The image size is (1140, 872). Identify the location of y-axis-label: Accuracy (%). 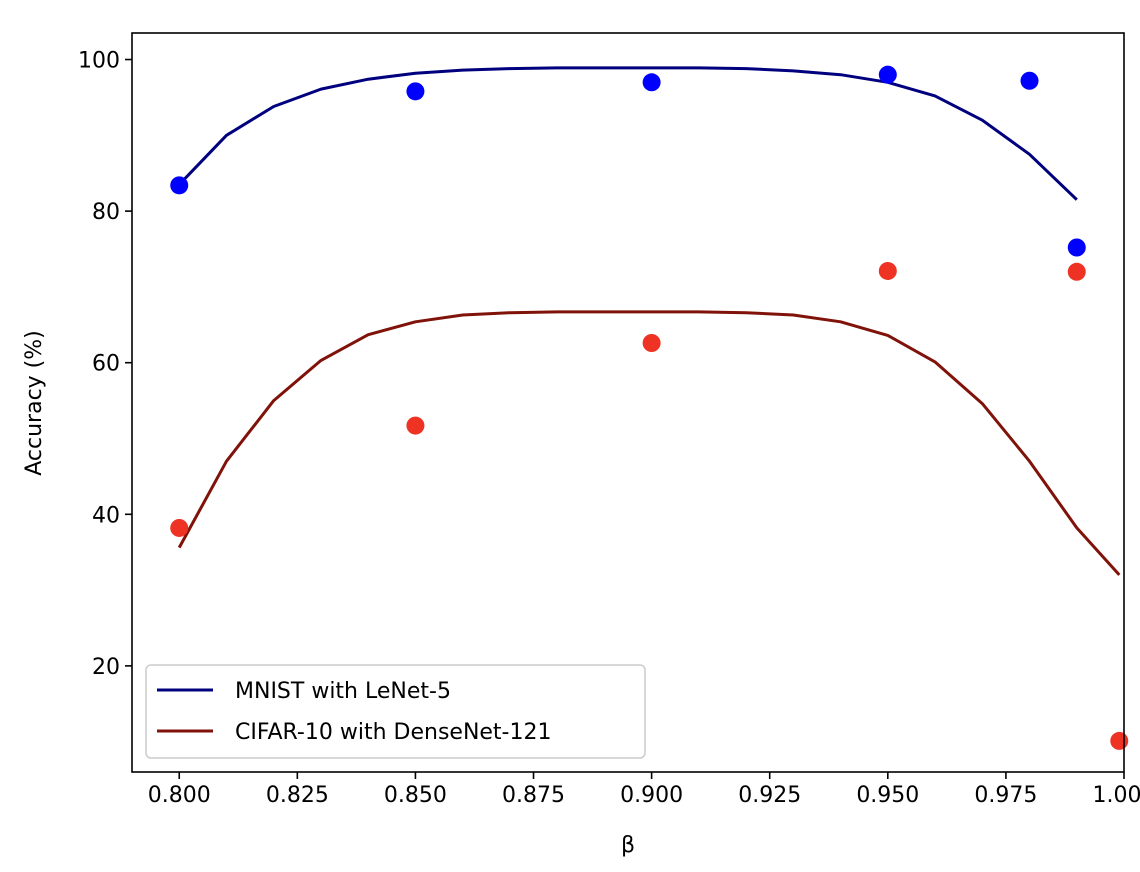
(34, 403).